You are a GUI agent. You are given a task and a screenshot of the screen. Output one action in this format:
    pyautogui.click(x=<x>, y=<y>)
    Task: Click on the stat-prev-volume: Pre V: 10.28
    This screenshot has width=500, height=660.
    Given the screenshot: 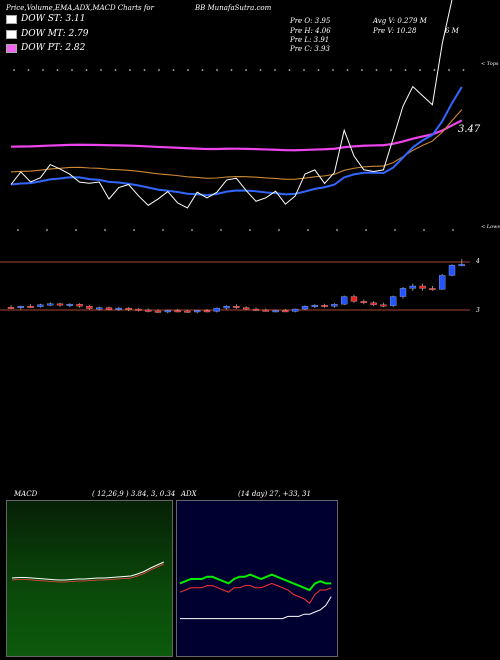 What is the action you would take?
    pyautogui.click(x=395, y=31)
    